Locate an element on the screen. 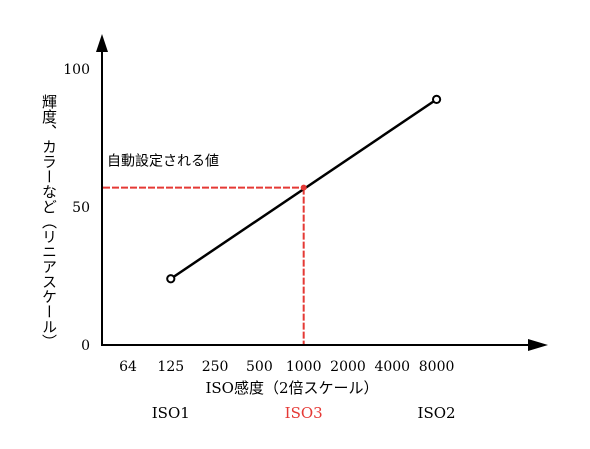  iso-label: ISO3 is located at coordinates (304, 413).